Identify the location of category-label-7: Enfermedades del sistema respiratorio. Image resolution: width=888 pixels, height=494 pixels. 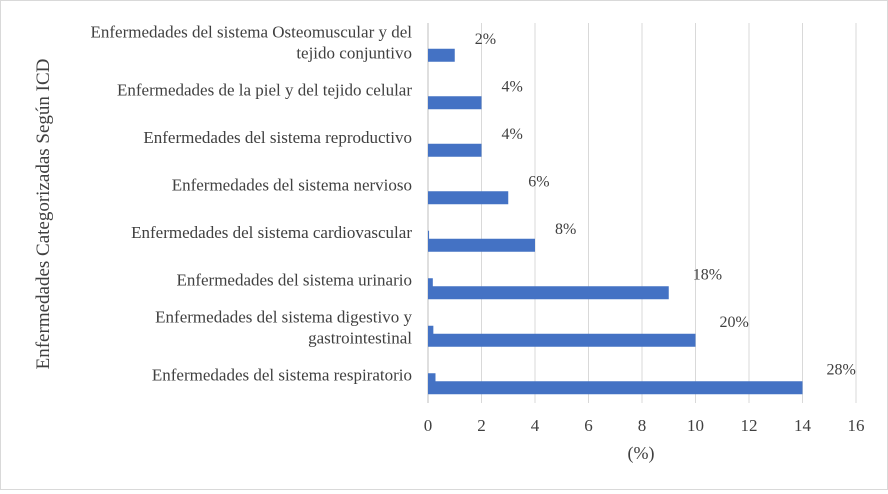
(282, 374).